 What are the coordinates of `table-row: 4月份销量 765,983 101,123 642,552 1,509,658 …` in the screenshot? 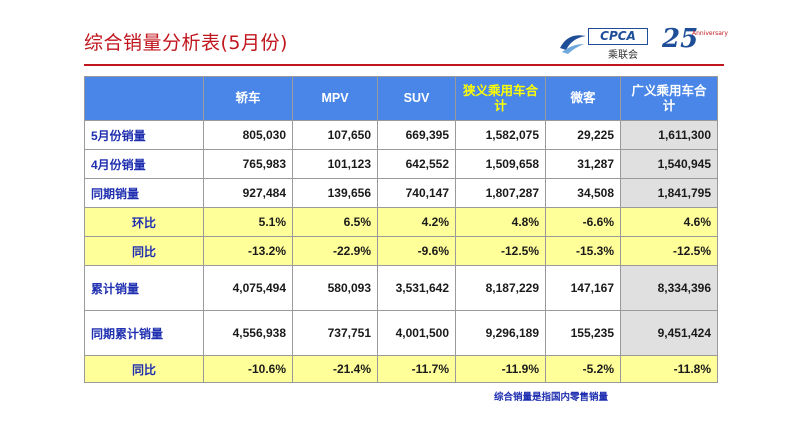 It's located at (401, 164).